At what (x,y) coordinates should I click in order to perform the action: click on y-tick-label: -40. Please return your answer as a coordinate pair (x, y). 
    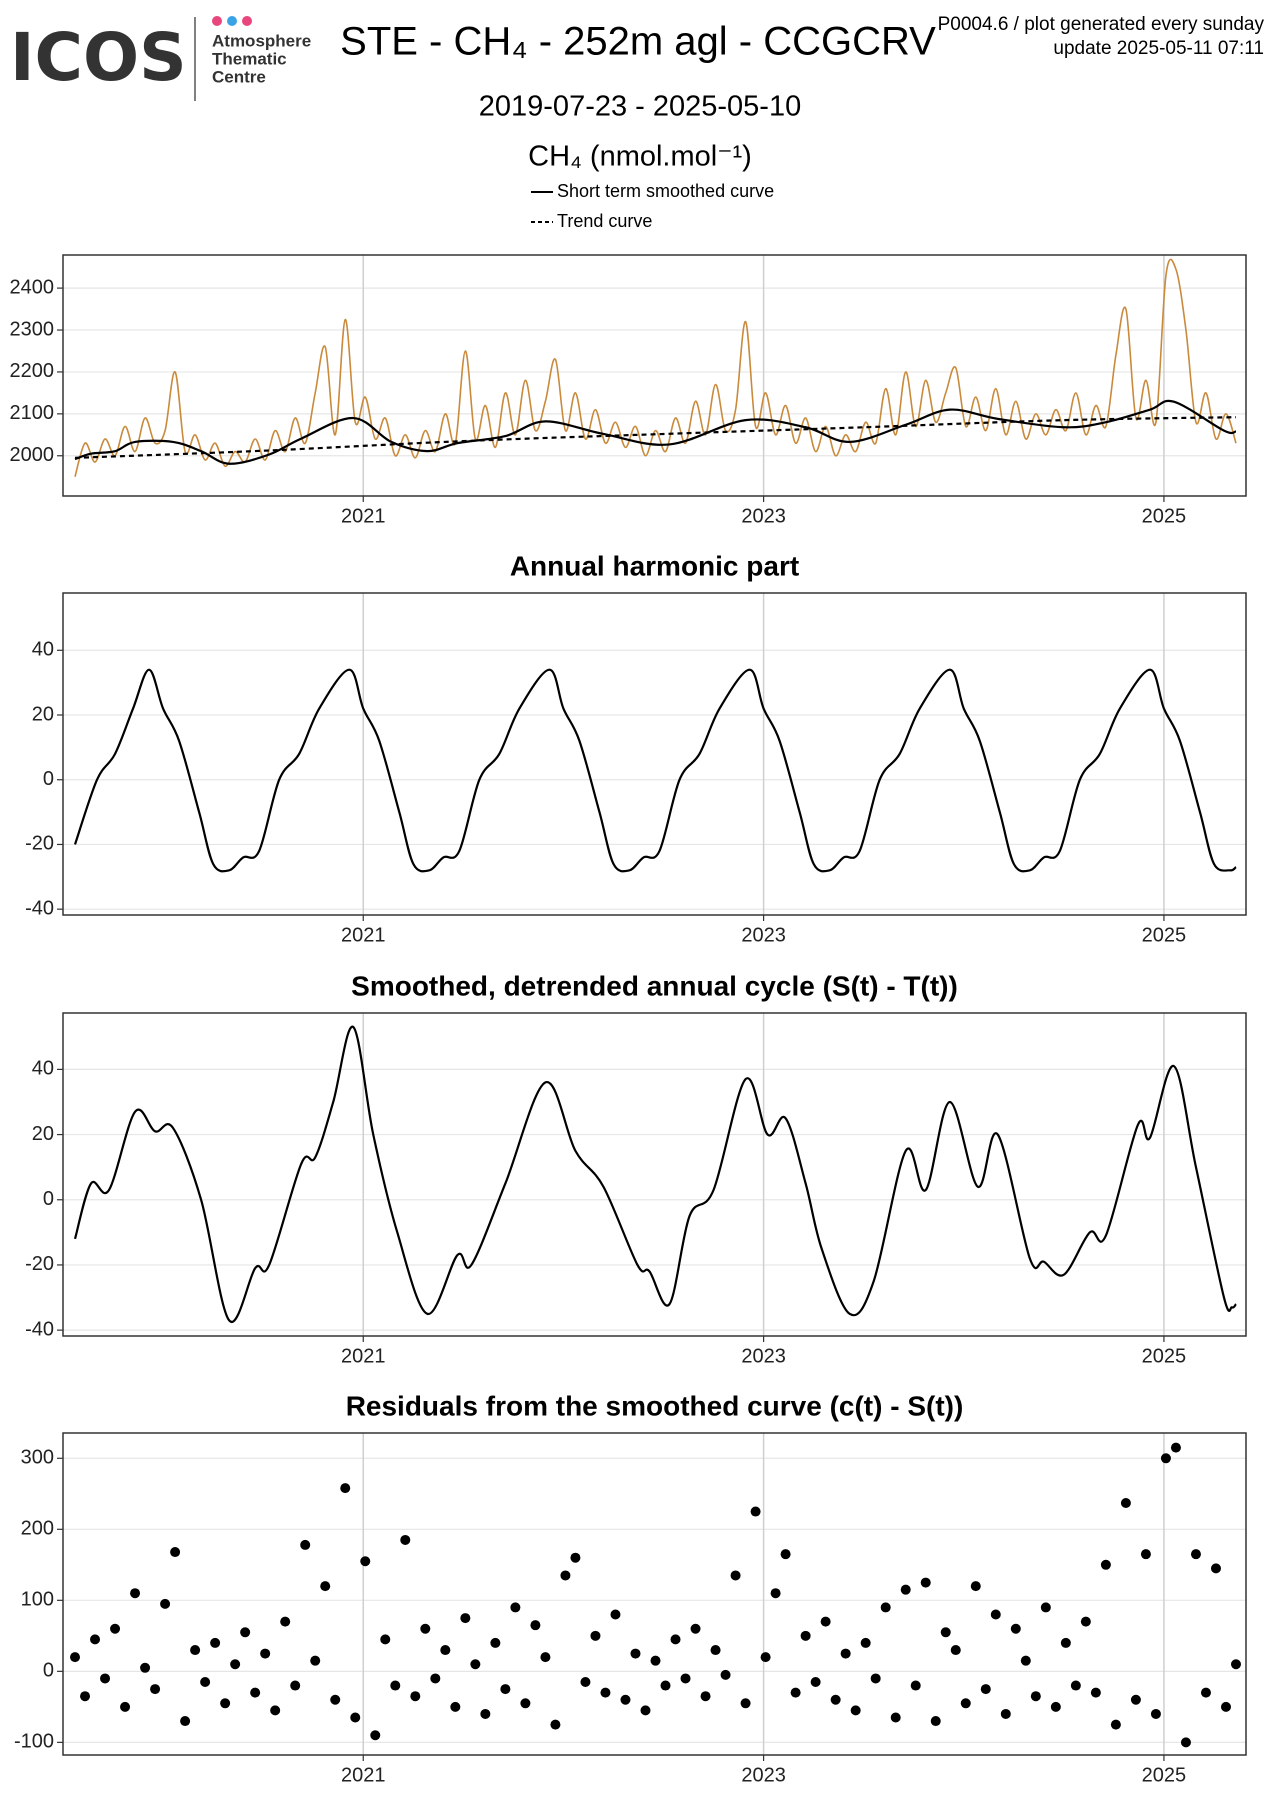
    Looking at the image, I should click on (39, 1329).